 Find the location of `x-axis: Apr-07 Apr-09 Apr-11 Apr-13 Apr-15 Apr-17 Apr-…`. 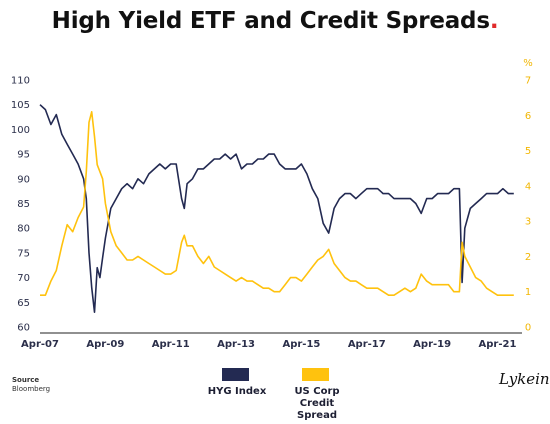

x-axis: Apr-07 Apr-09 Apr-11 Apr-13 Apr-15 Apr-17 Apr-… is located at coordinates (271, 341).